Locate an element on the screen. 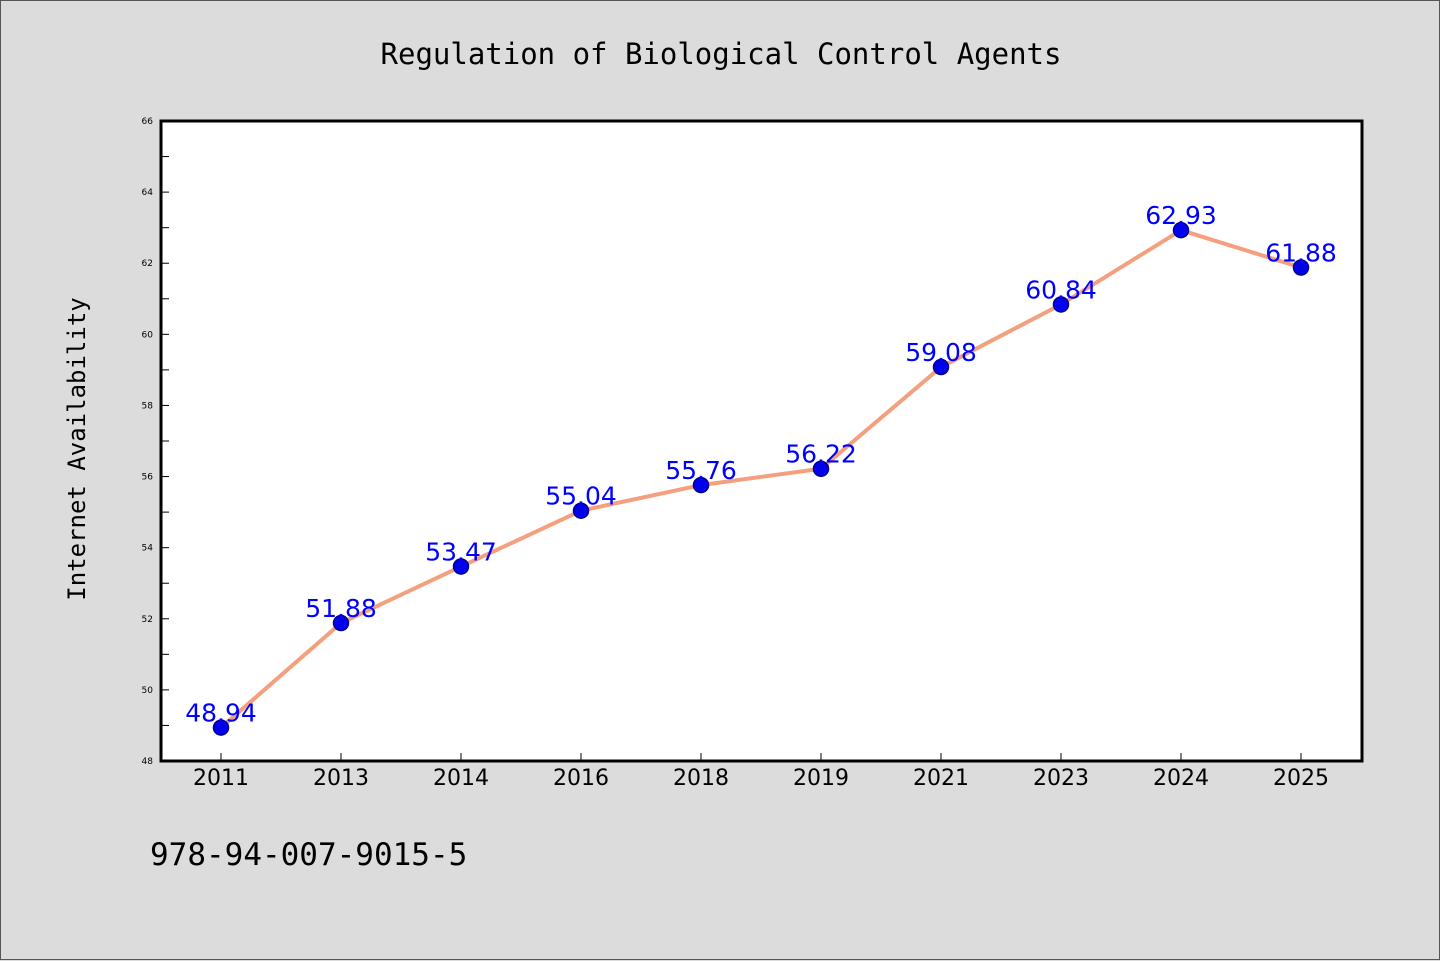 The width and height of the screenshot is (1440, 961). y-tick-label: 66 is located at coordinates (148, 122).